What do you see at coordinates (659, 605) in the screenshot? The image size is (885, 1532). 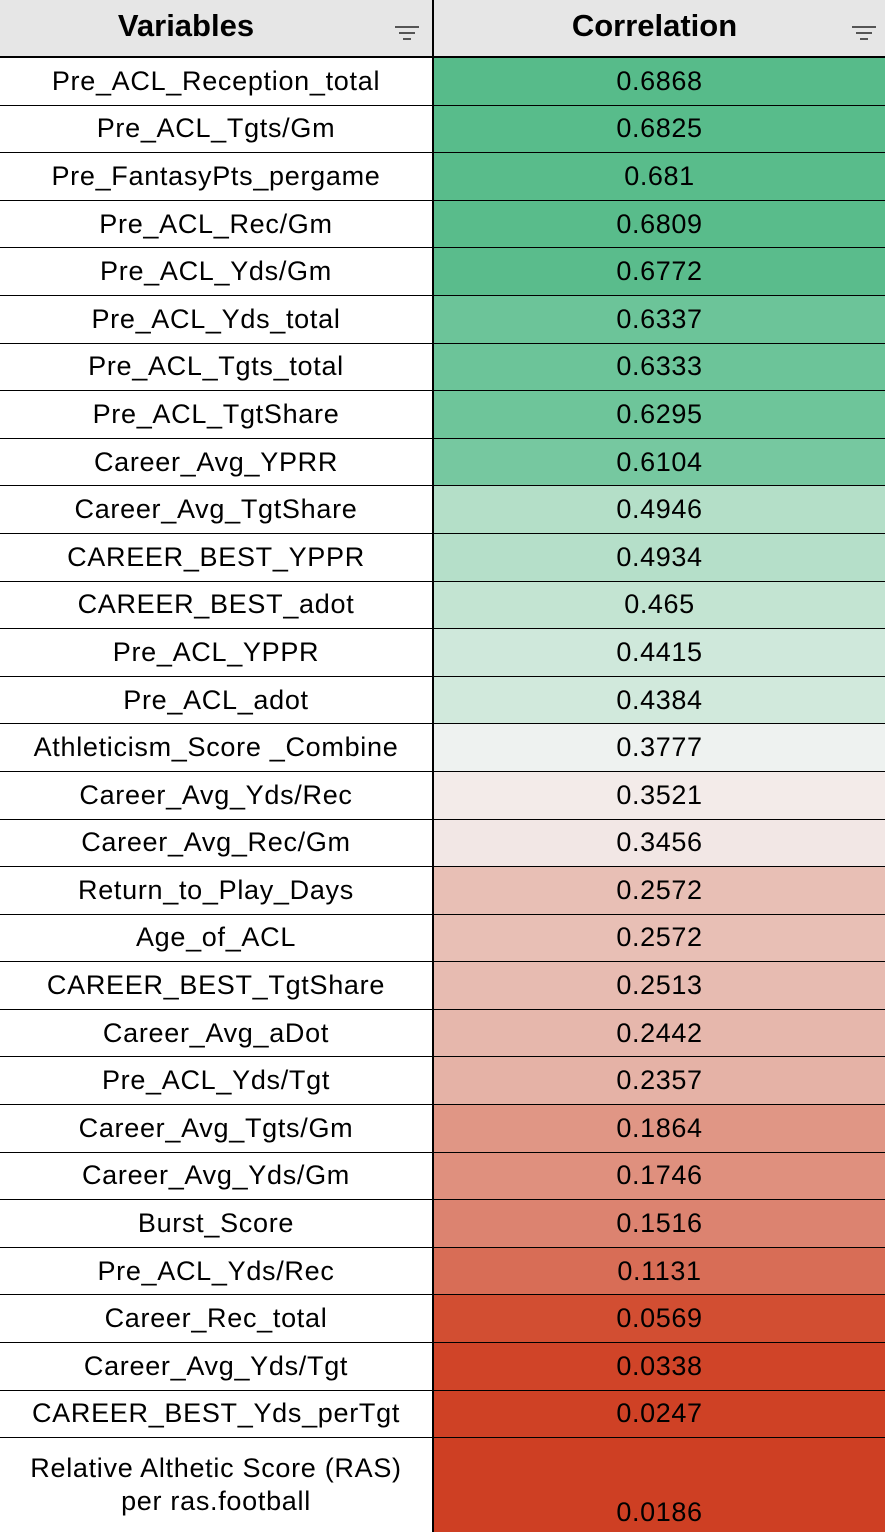 I see `correlation-cell: 0.465` at bounding box center [659, 605].